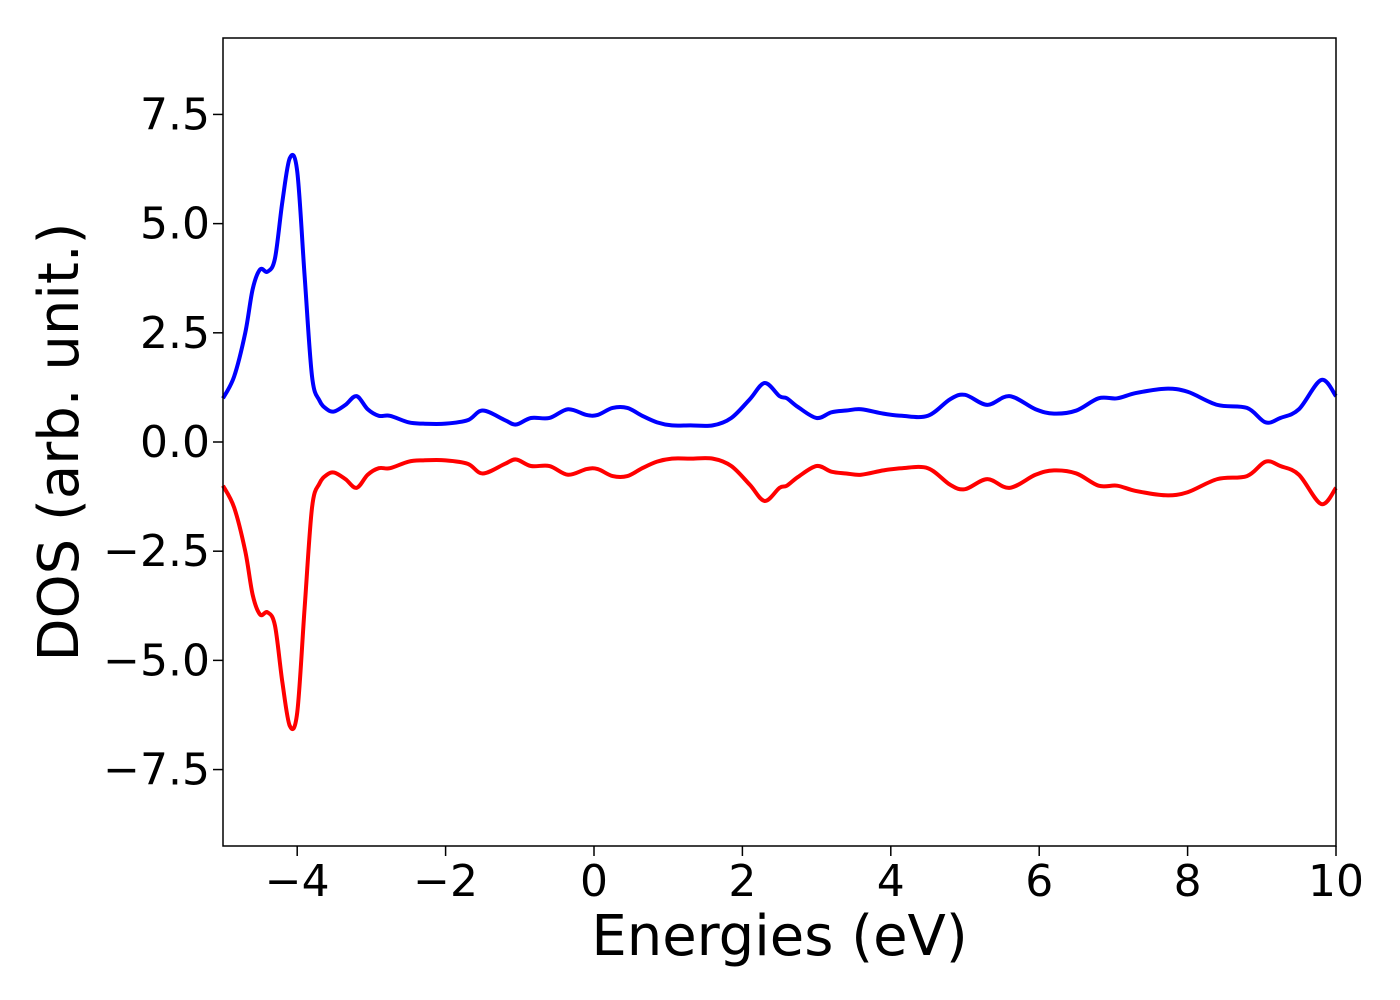  I want to click on y-tick-label: 0.0, so click(175, 442).